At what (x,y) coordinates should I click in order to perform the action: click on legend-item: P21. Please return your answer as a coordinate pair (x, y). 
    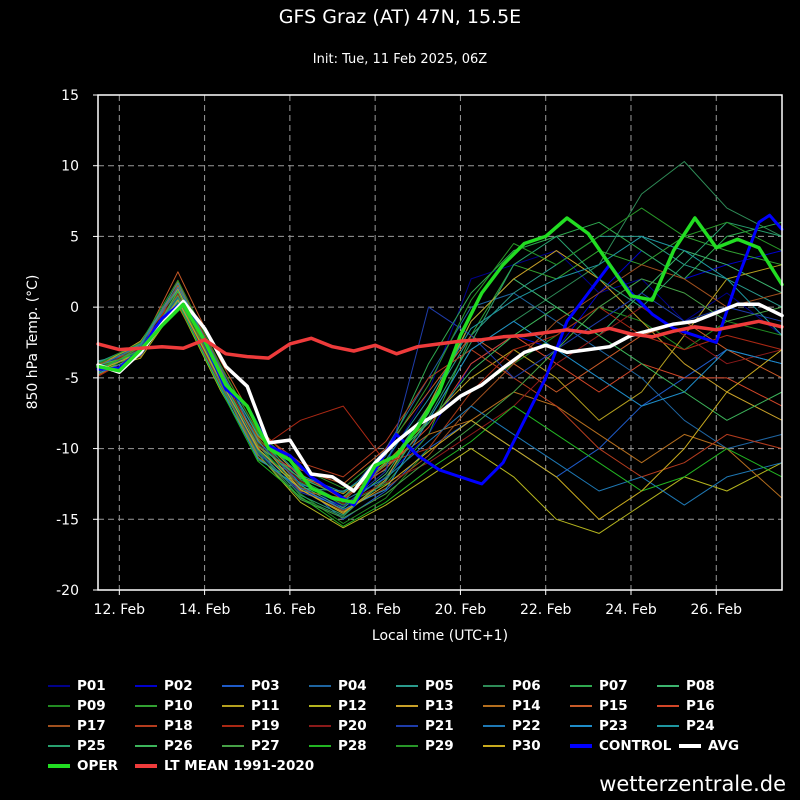
    Looking at the image, I should click on (425, 726).